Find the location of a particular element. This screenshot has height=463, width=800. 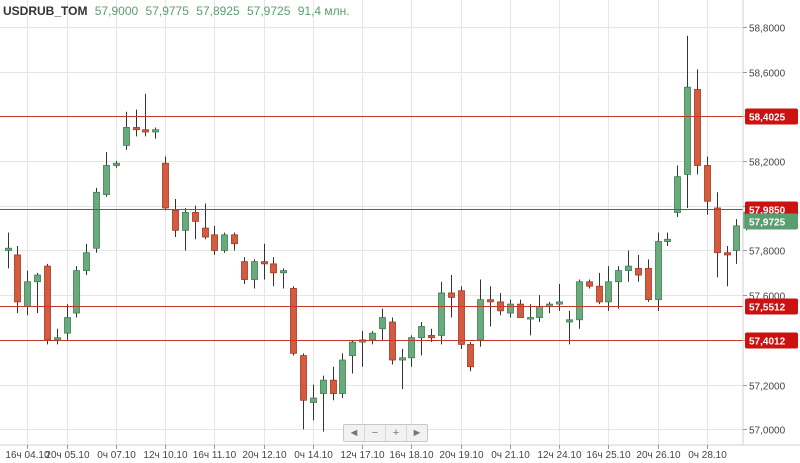

time-tick-label: 16ч 11.10 is located at coordinates (215, 455).